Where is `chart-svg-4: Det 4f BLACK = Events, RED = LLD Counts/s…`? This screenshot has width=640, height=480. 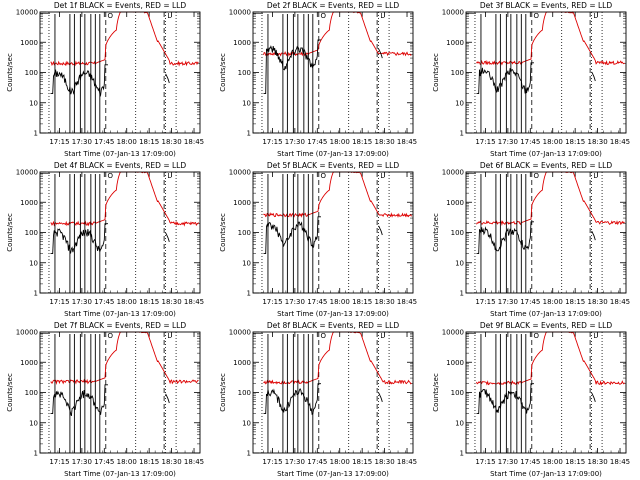
chart-svg-4: Det 4f BLACK = Events, RED = LLD Counts/s… is located at coordinates (105, 239).